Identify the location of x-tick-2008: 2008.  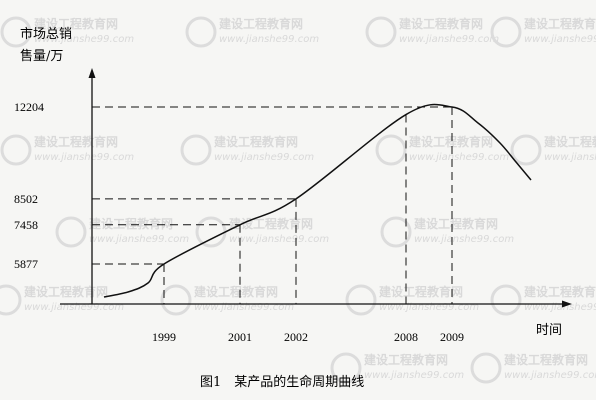
(406, 337).